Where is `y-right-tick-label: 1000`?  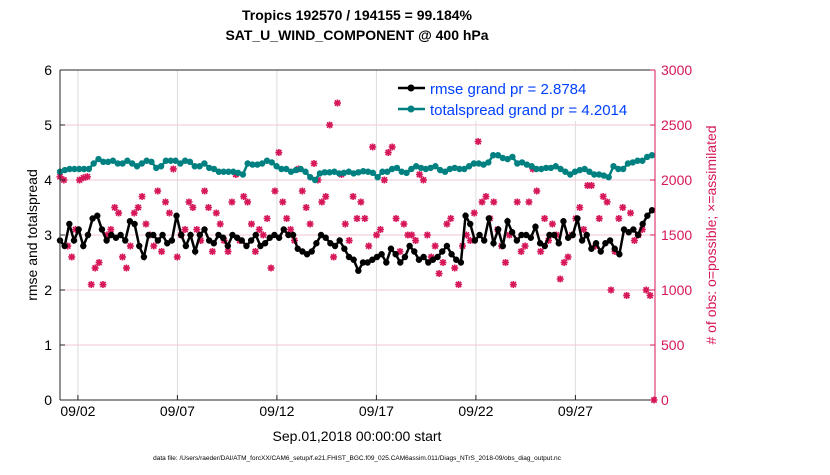
y-right-tick-label: 1000 is located at coordinates (676, 290).